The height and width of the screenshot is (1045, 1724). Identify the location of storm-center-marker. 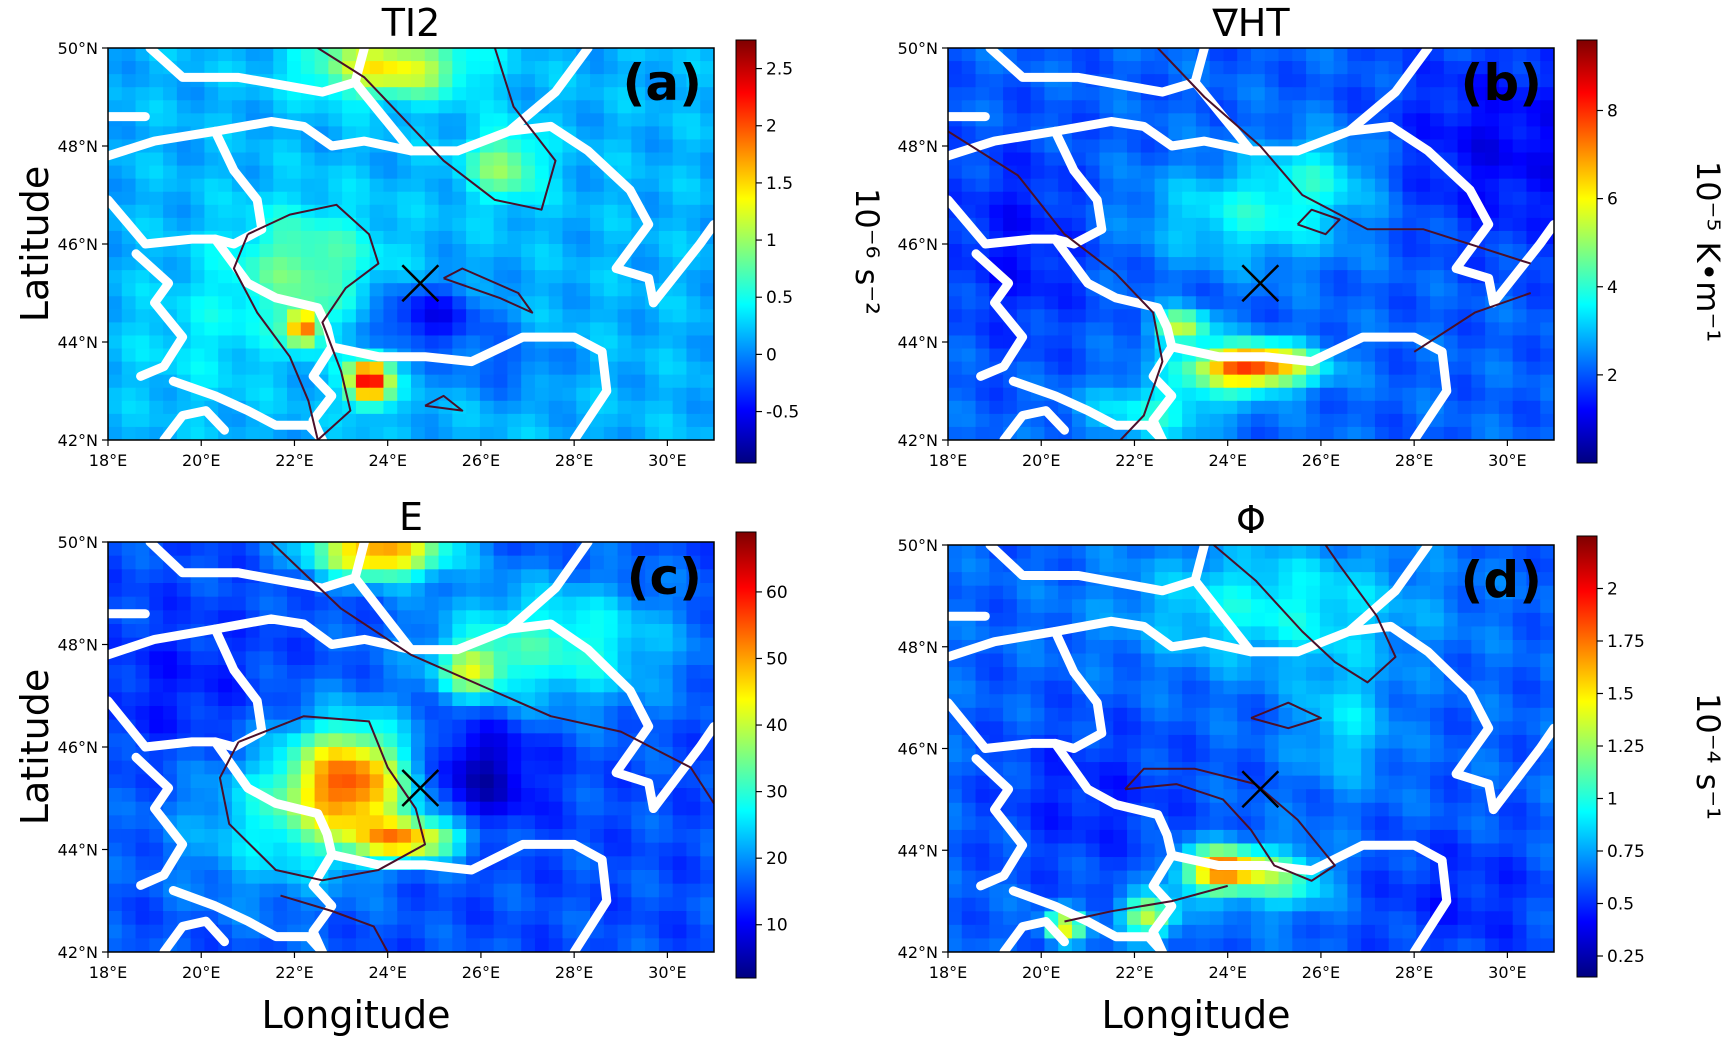
(420, 283).